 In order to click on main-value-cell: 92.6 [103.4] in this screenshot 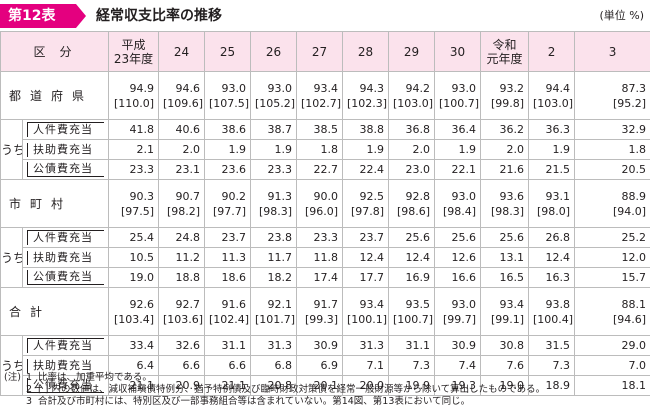, I will do `click(134, 311)`.